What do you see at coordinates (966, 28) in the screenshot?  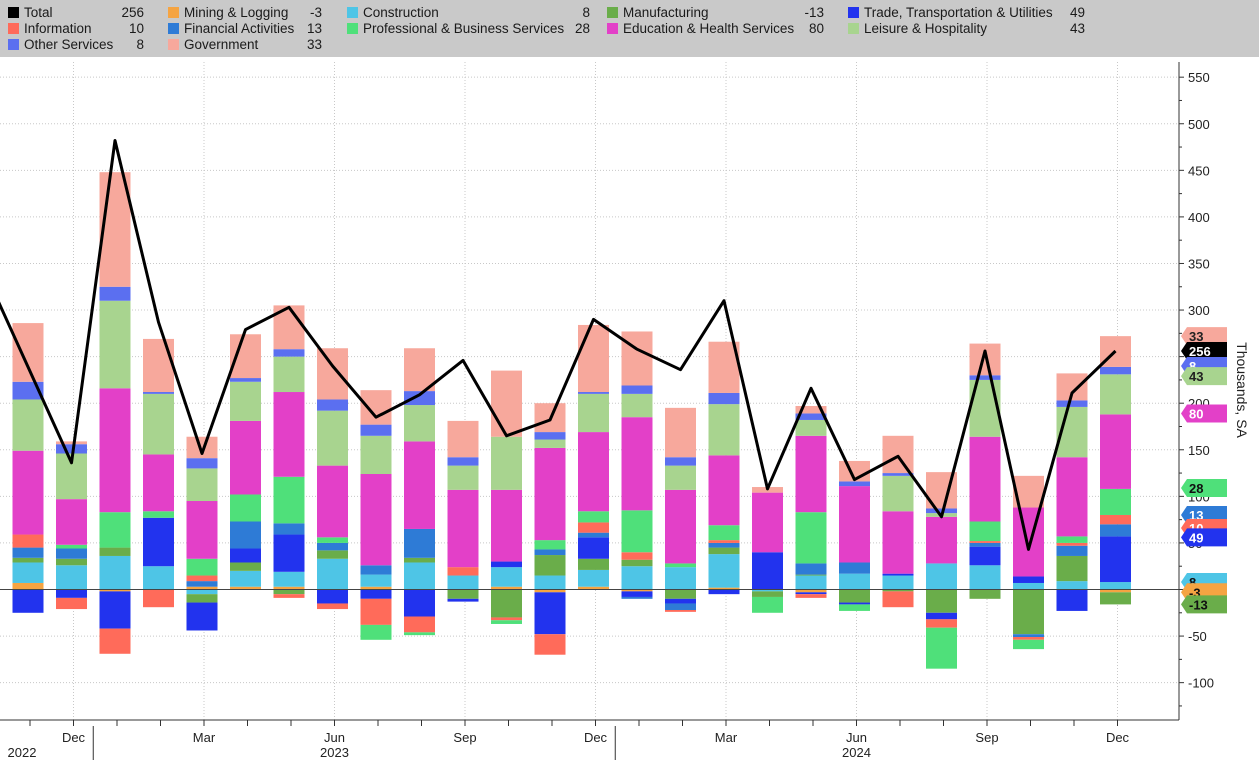 I see `legend-item-leisure-hospitality: Leisure & Hospitality 43` at bounding box center [966, 28].